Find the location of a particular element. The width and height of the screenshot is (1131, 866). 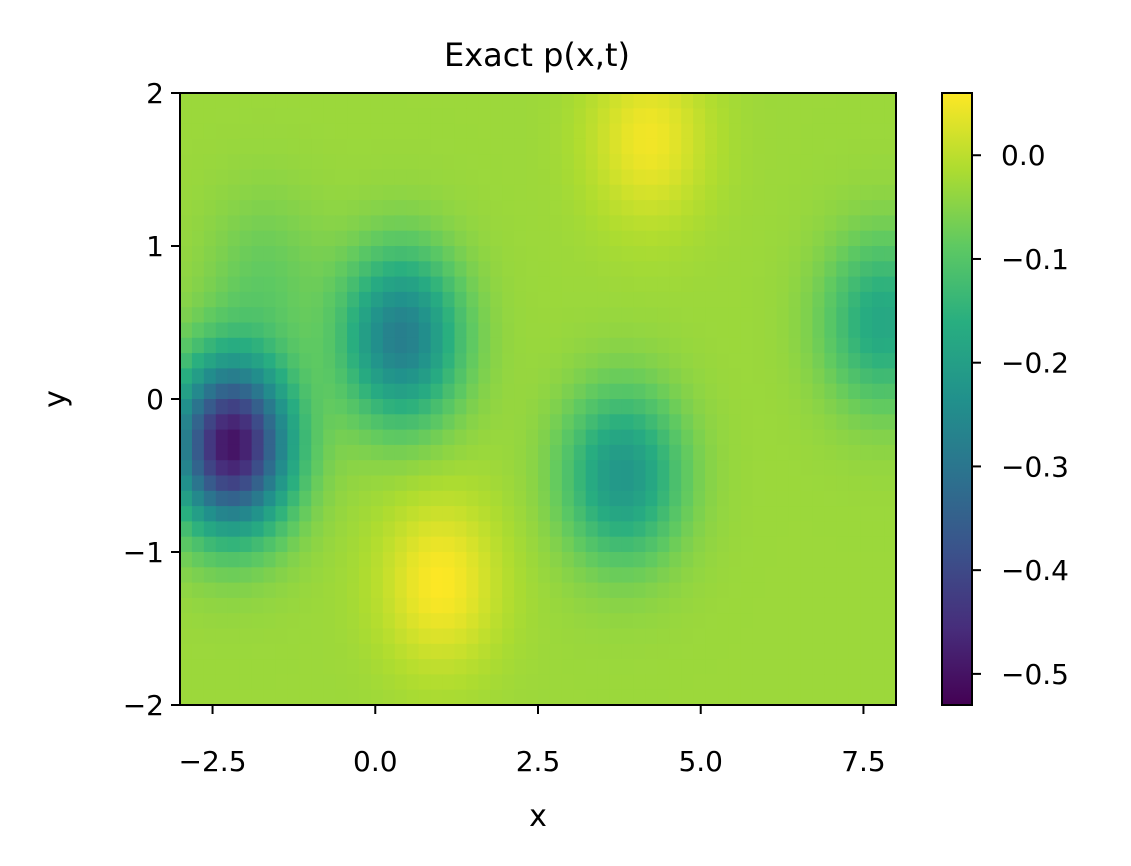

y-axis-label: y is located at coordinates (55, 399).